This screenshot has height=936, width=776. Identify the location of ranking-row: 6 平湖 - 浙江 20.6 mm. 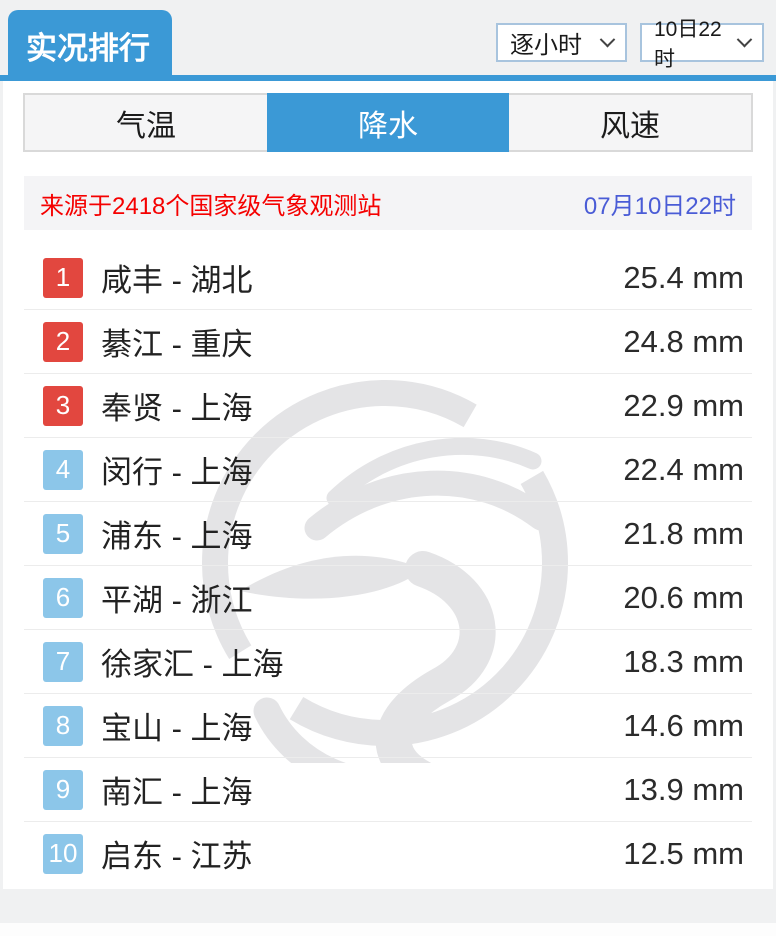
(388, 598).